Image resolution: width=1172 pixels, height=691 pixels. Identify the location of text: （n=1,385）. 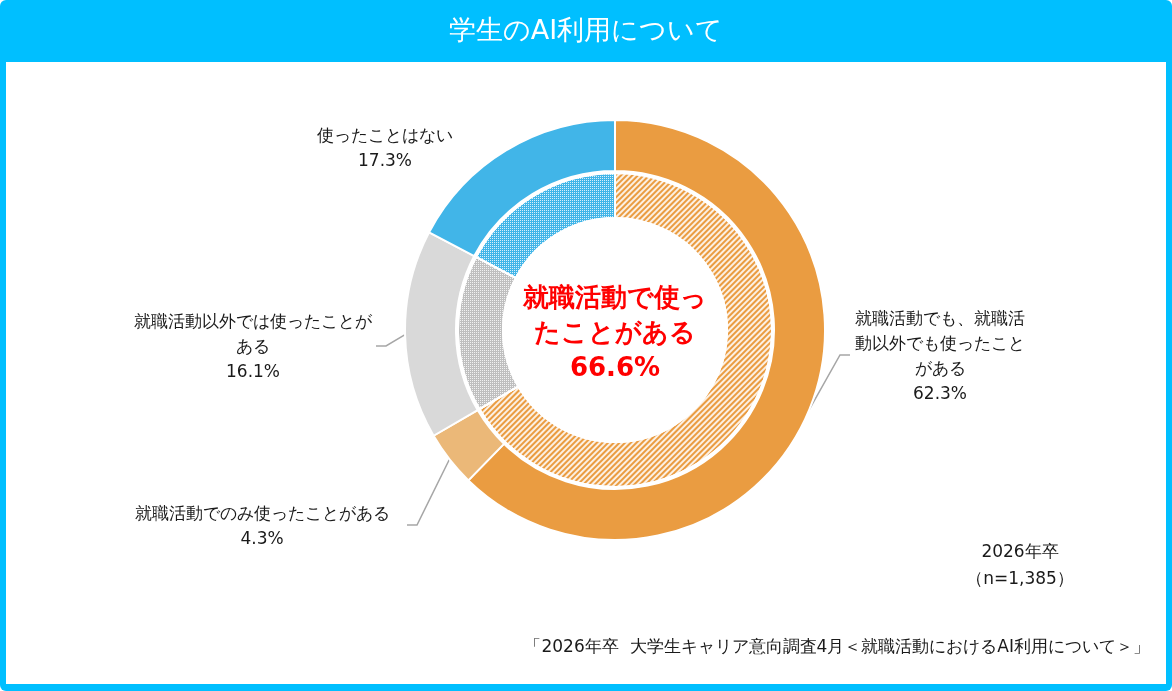
(1020, 578).